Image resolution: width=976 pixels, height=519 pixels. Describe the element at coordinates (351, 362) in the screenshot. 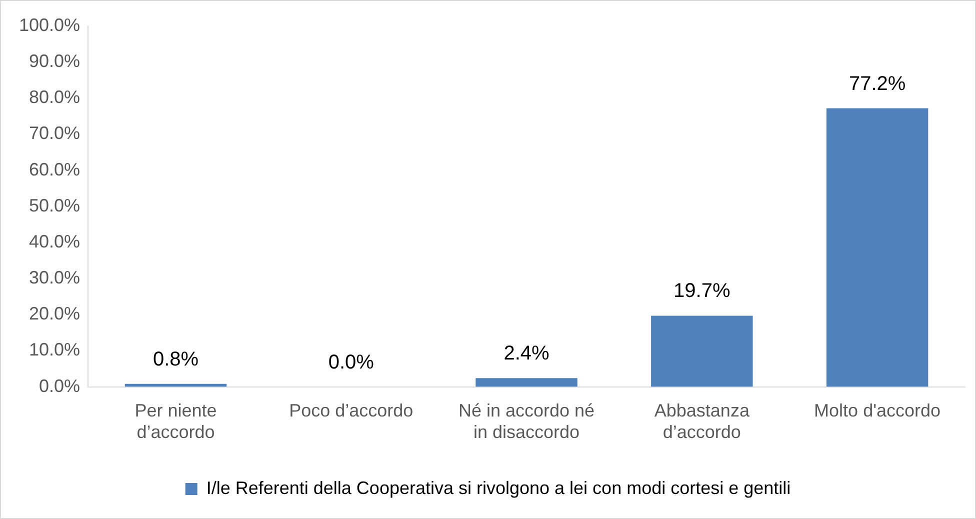

I see `data-label: 0.0%` at that location.